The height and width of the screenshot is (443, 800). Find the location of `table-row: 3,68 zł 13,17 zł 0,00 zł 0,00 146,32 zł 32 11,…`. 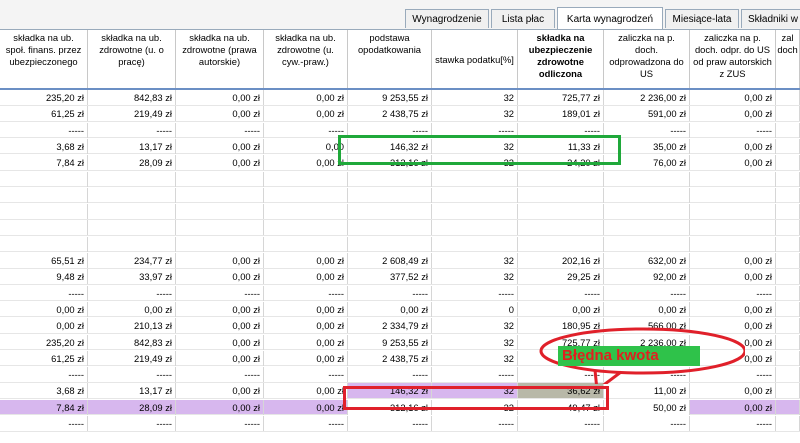

table-row: 3,68 zł 13,17 zł 0,00 zł 0,00 146,32 zł 32 11,… is located at coordinates (400, 146).